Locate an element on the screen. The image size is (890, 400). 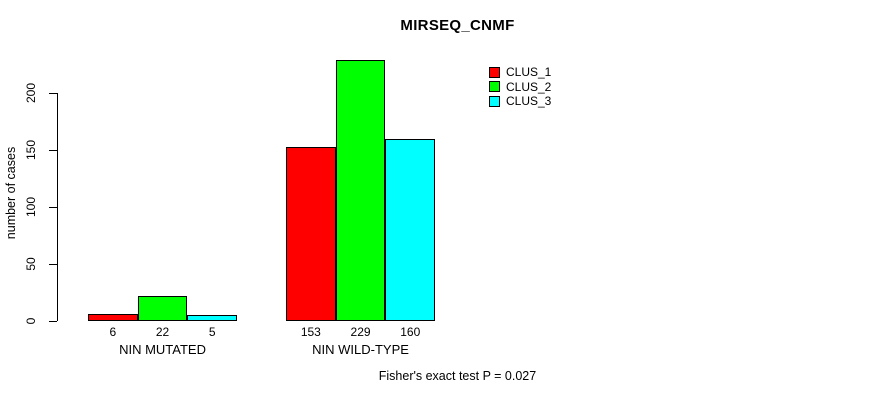
legend-label: CLUS_3 is located at coordinates (529, 101).